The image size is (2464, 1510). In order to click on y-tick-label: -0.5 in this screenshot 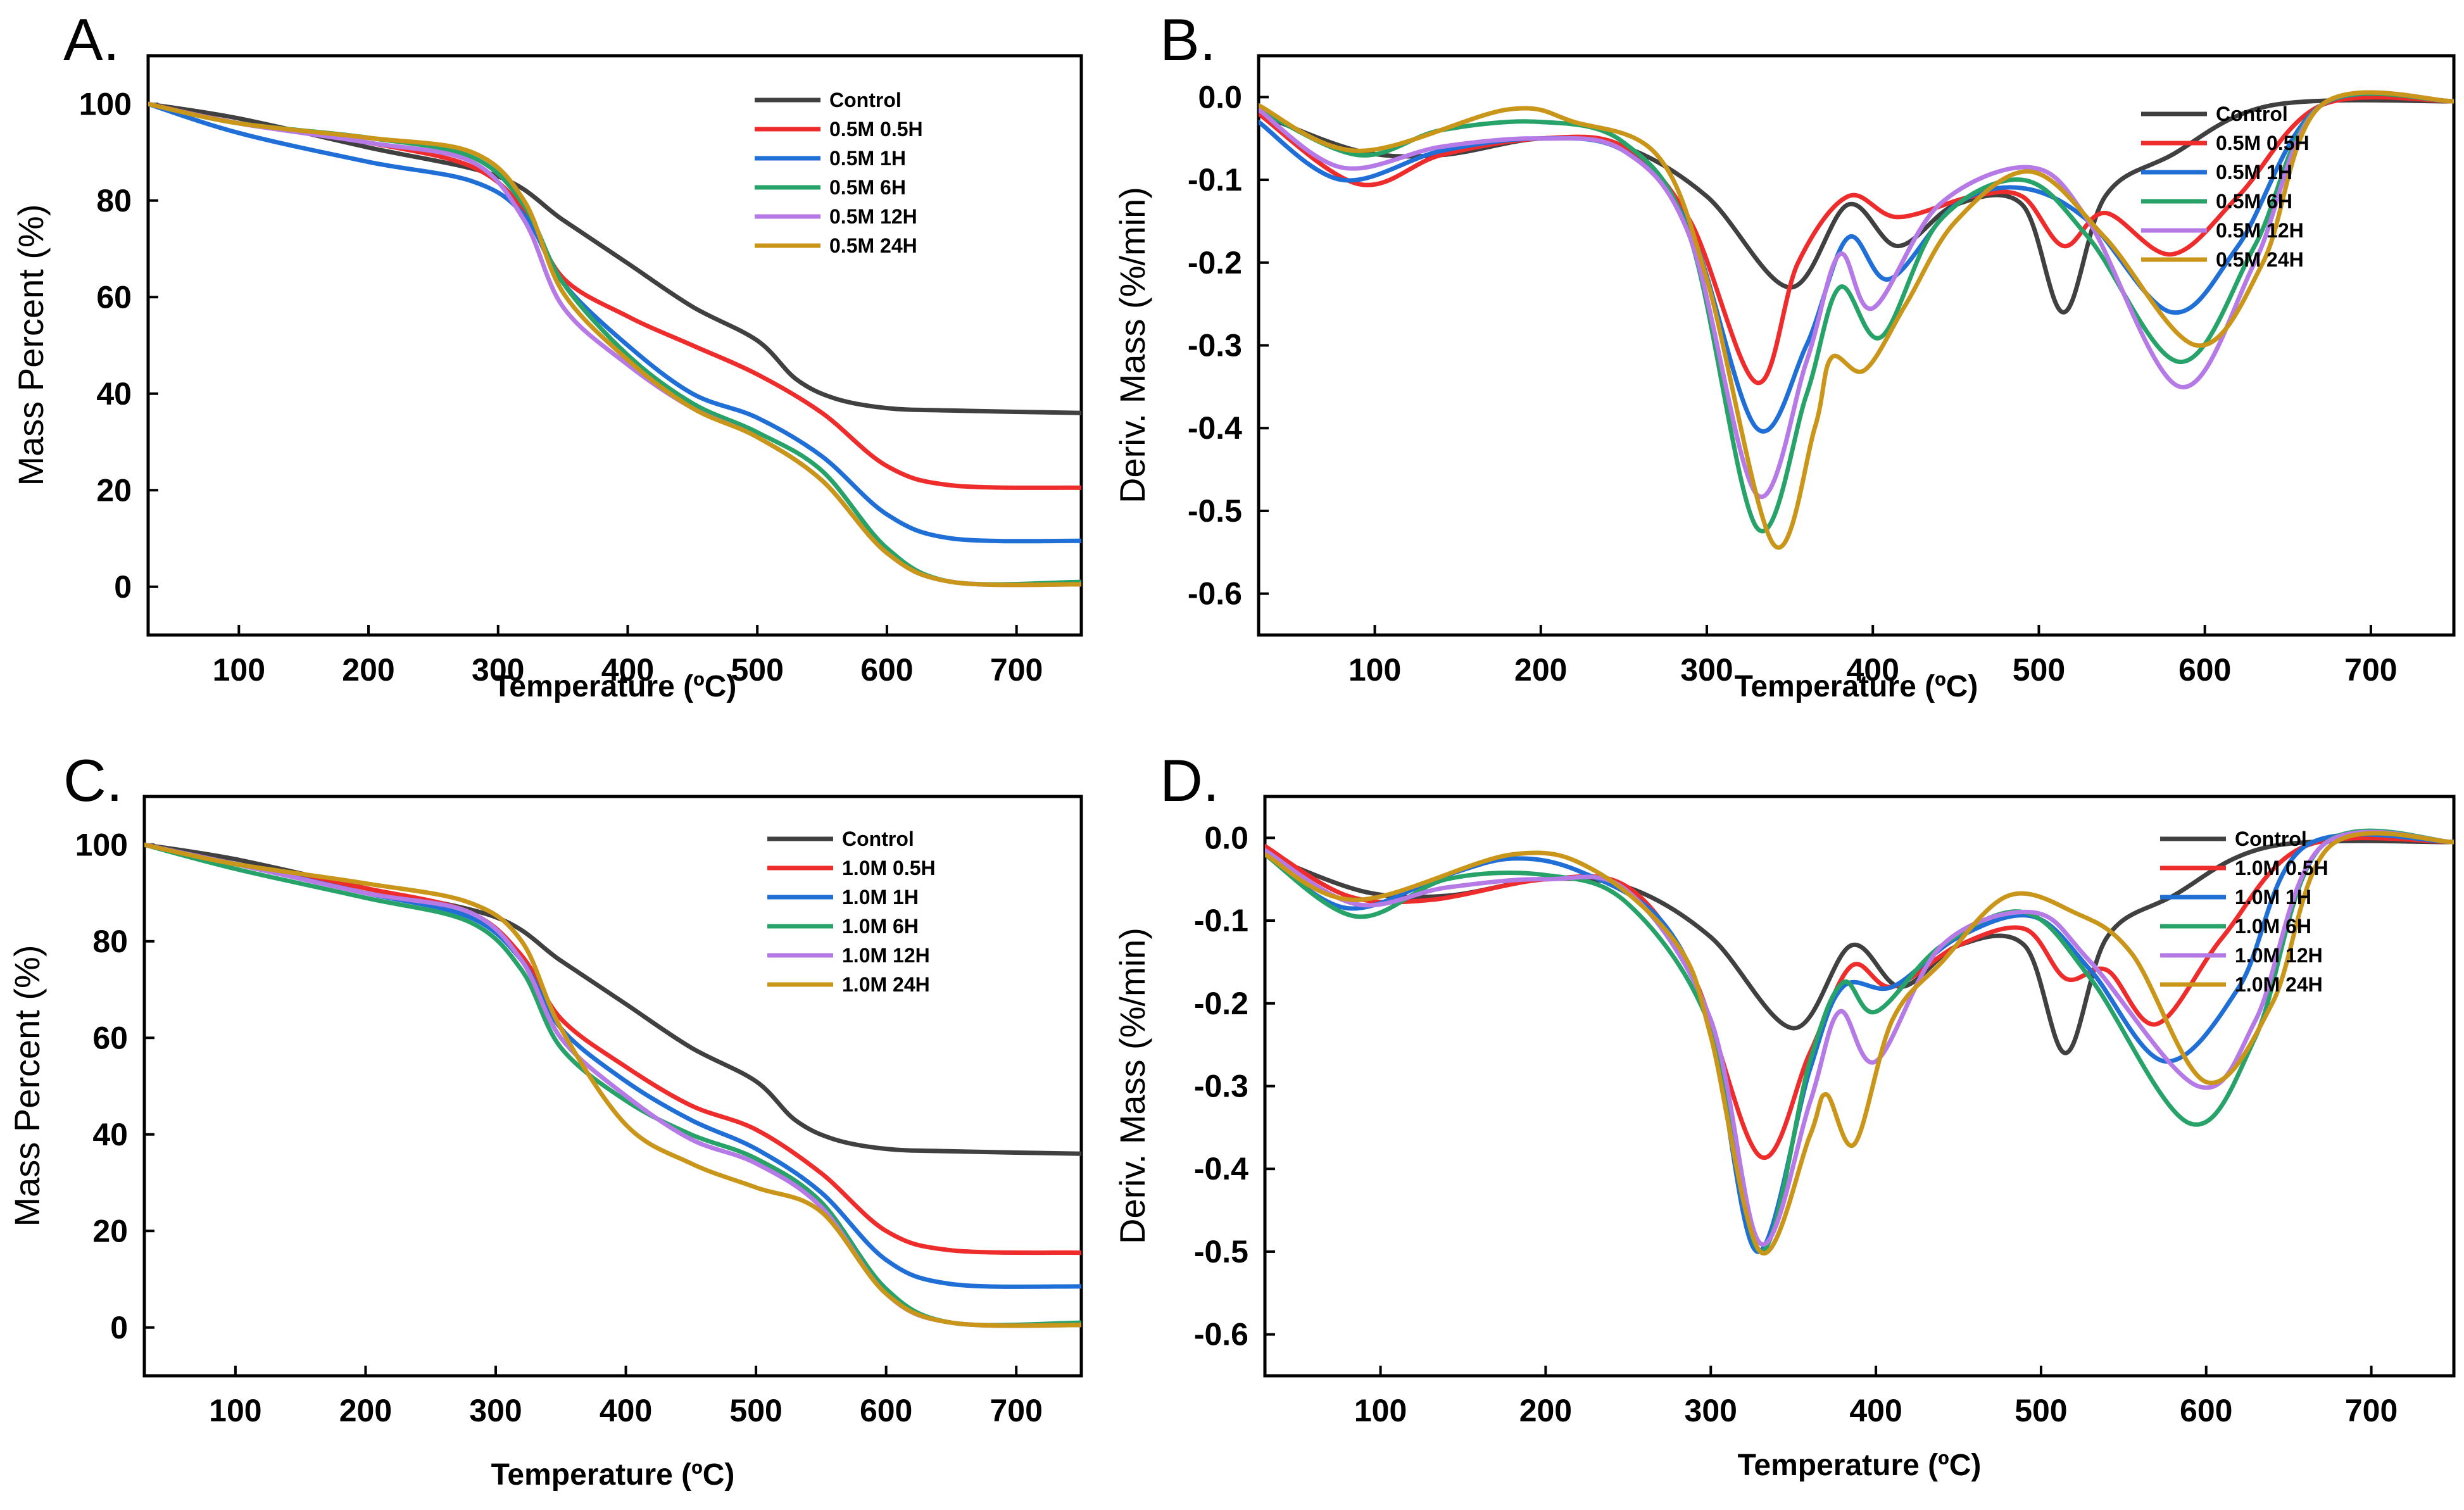, I will do `click(1215, 511)`.